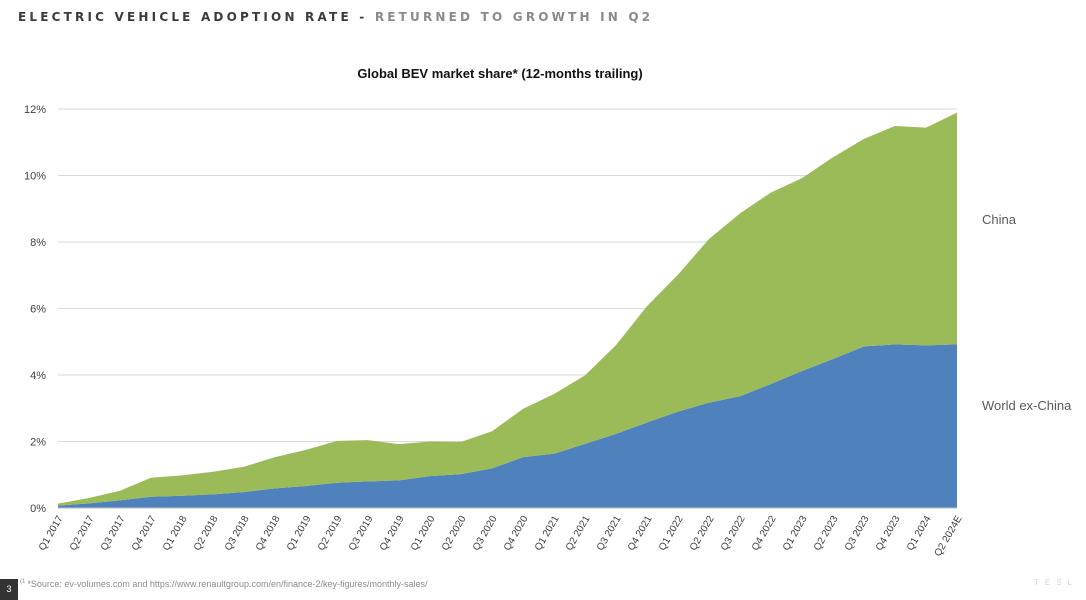 Image resolution: width=1086 pixels, height=600 pixels. What do you see at coordinates (857, 533) in the screenshot?
I see `x-tick-label: Q3 2023` at bounding box center [857, 533].